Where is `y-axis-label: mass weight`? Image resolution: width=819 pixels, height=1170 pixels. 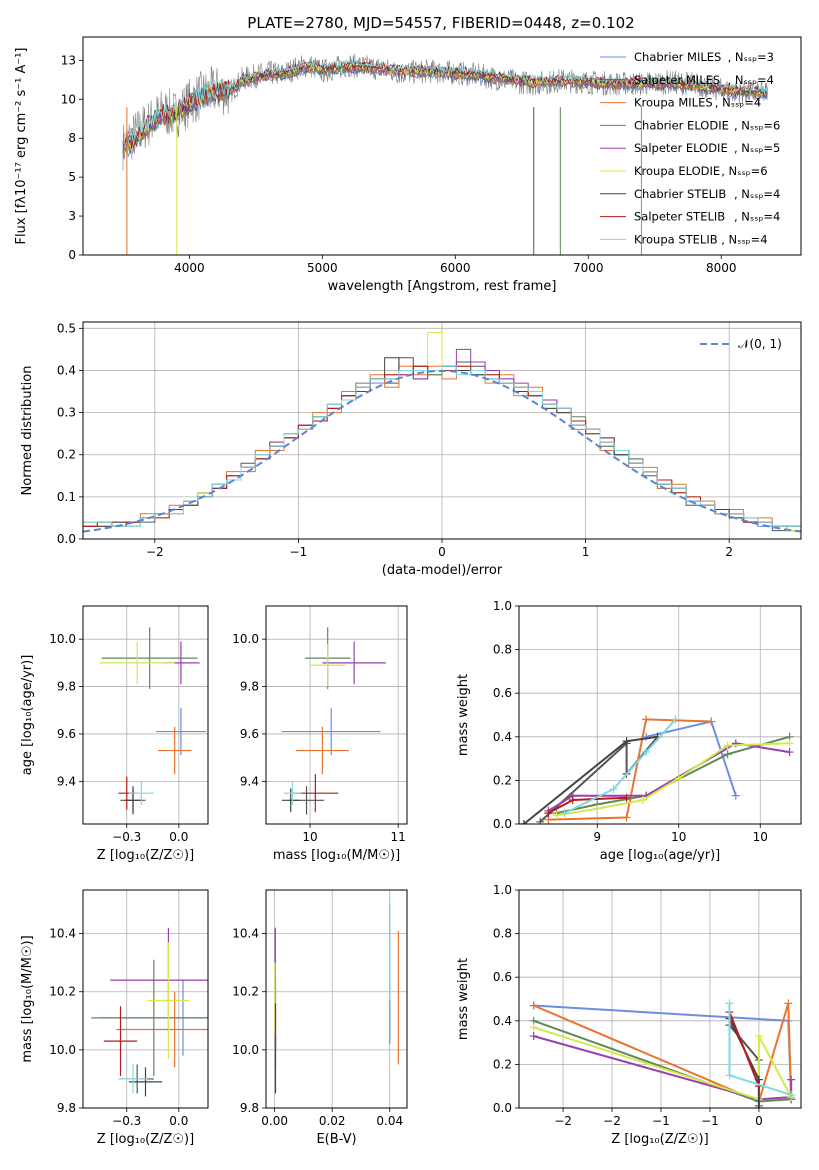
y-axis-label: mass weight is located at coordinates (463, 999).